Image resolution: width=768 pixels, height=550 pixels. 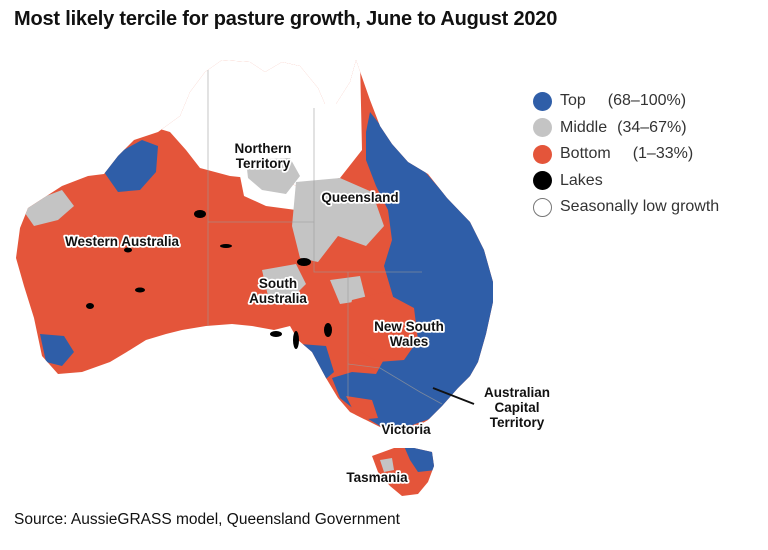 What do you see at coordinates (573, 101) in the screenshot?
I see `legend-label-top: Top` at bounding box center [573, 101].